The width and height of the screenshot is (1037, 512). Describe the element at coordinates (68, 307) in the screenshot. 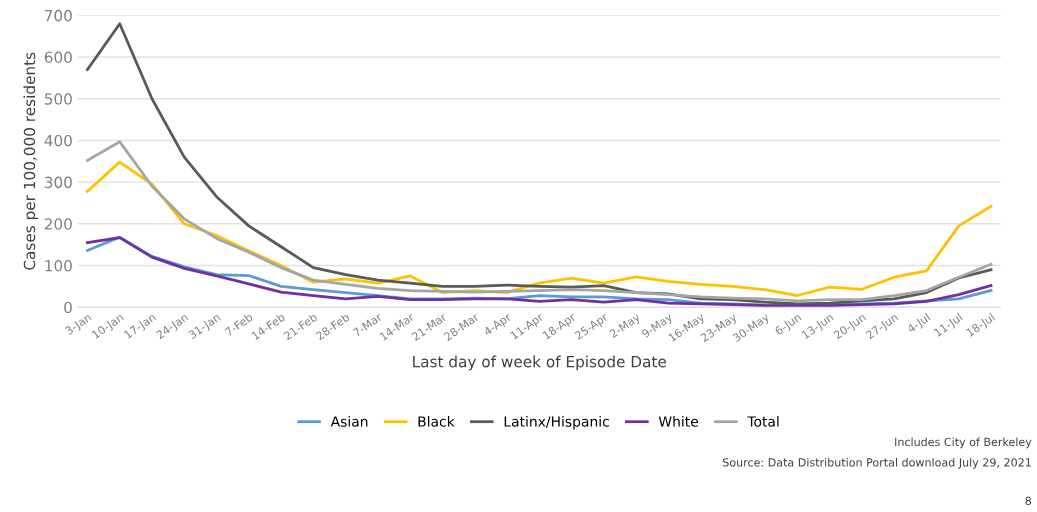

I see `y-tick-label: 0` at that location.